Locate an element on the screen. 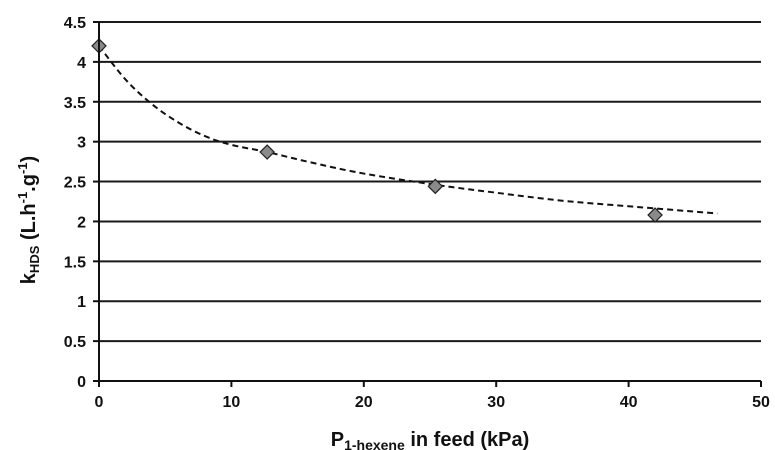  y-axis-title-subscript: HDS is located at coordinates (34, 259).